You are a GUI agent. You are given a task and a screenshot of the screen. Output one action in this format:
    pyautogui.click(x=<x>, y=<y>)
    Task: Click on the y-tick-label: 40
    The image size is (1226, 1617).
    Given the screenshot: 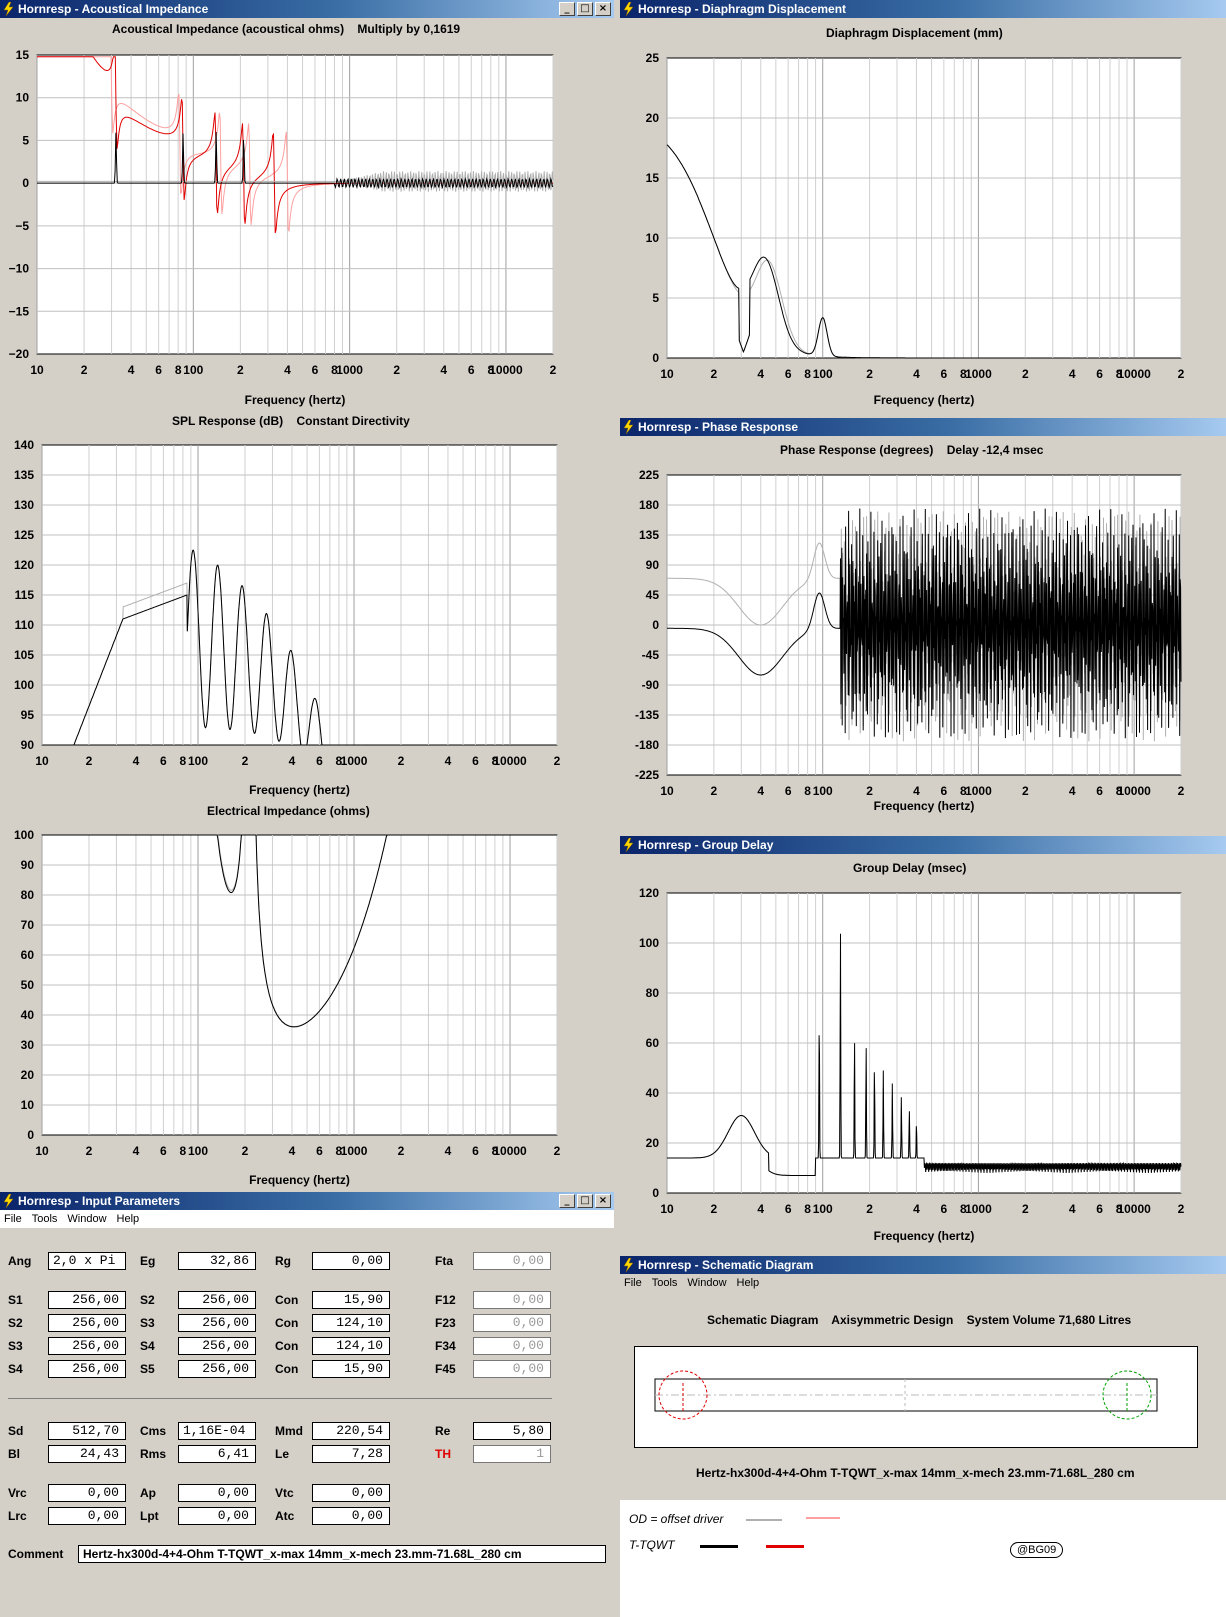 What is the action you would take?
    pyautogui.click(x=653, y=1093)
    